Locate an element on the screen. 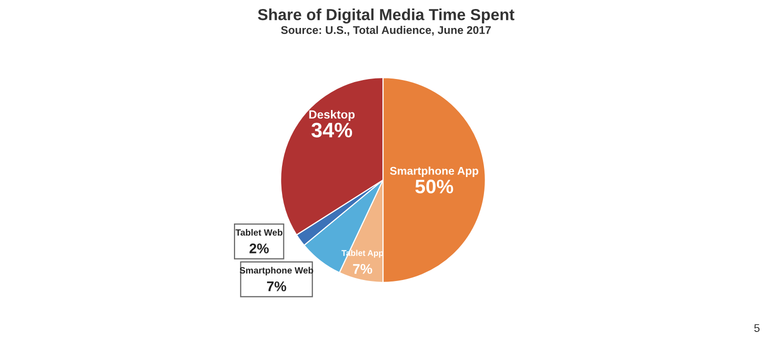 The width and height of the screenshot is (772, 345). data-label: 2% is located at coordinates (259, 249).